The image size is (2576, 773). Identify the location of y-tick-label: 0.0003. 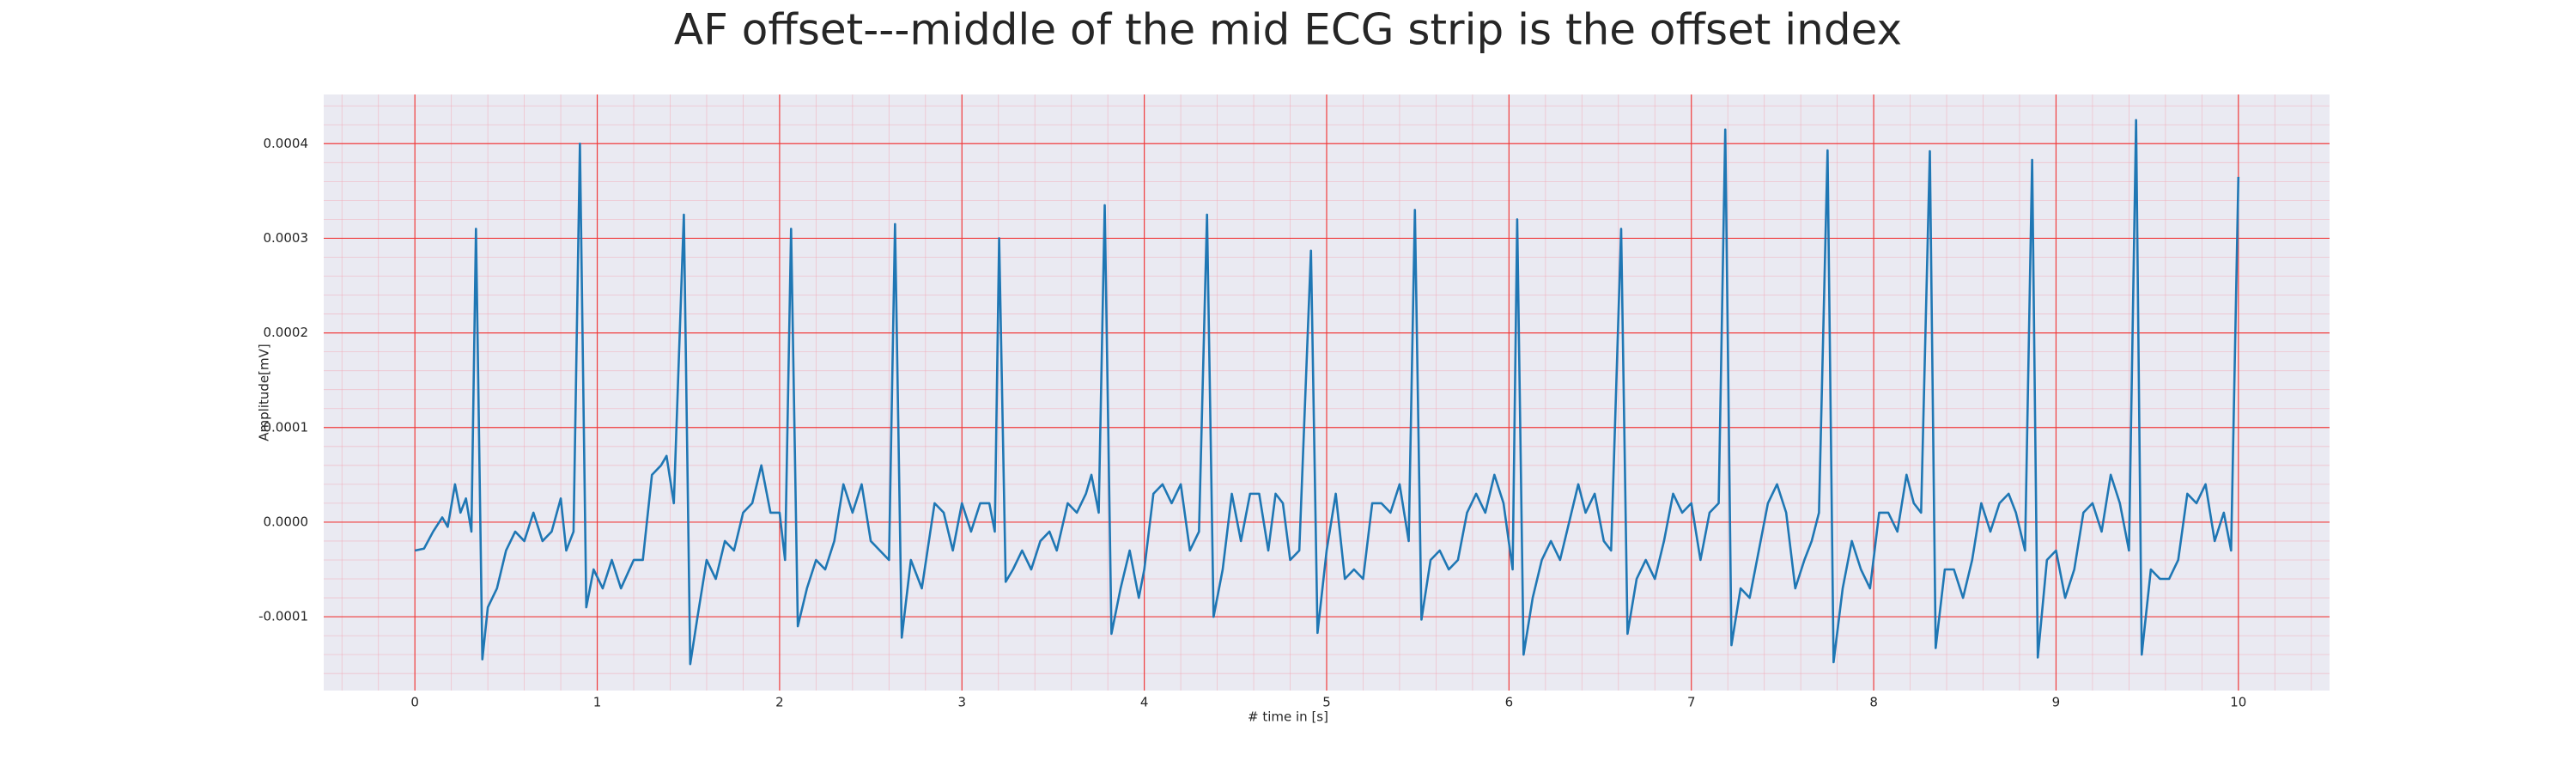
(286, 238).